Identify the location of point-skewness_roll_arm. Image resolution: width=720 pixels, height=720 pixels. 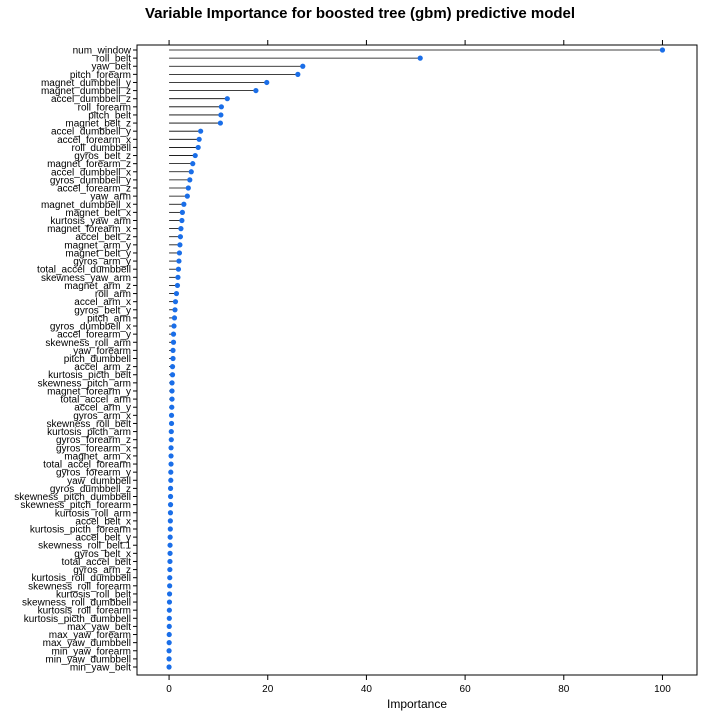
(173, 342).